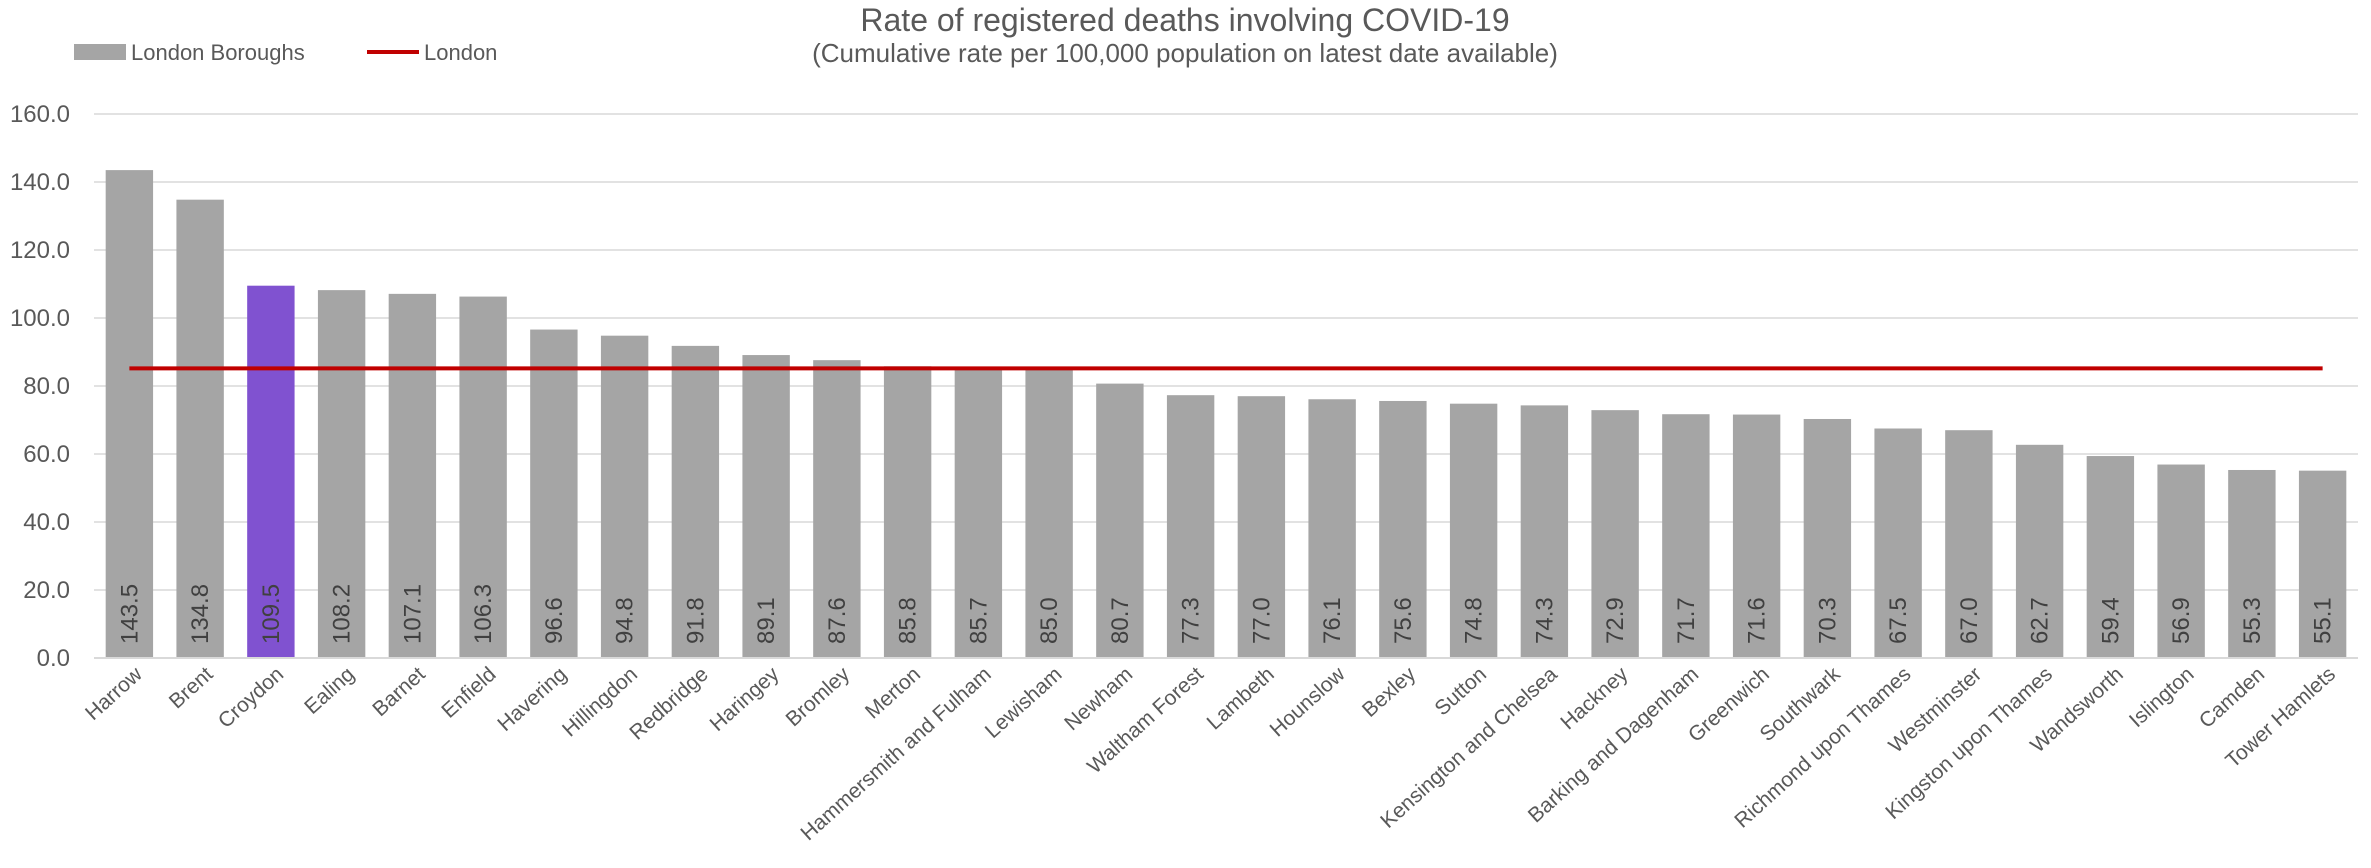 This screenshot has height=868, width=2371. I want to click on data-label: 71.6, so click(1757, 620).